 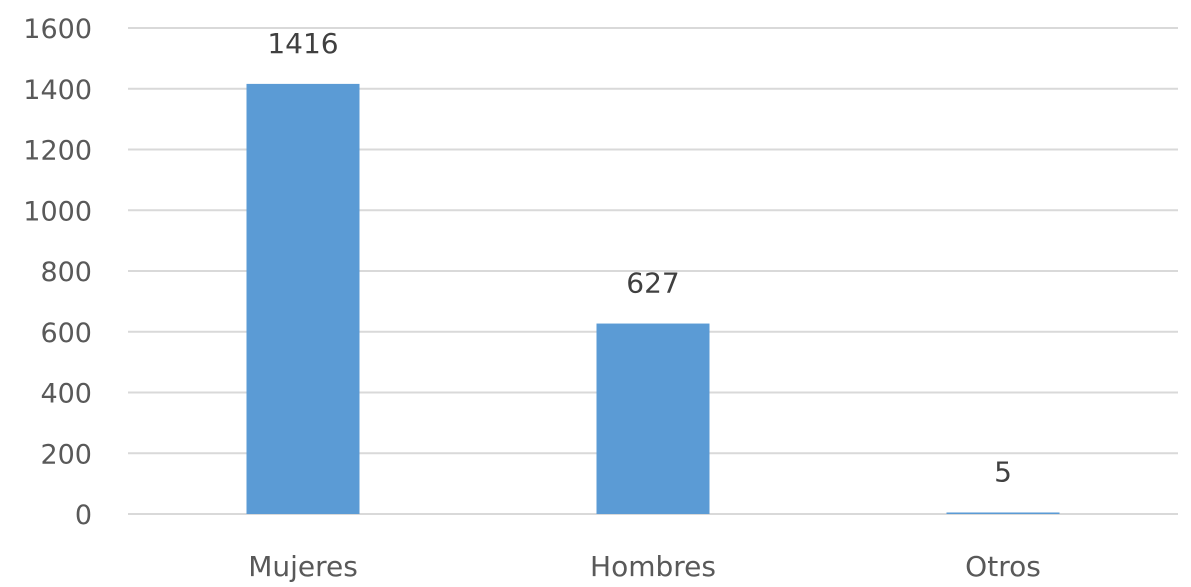 What do you see at coordinates (83, 515) in the screenshot?
I see `y-tick-label: 0` at bounding box center [83, 515].